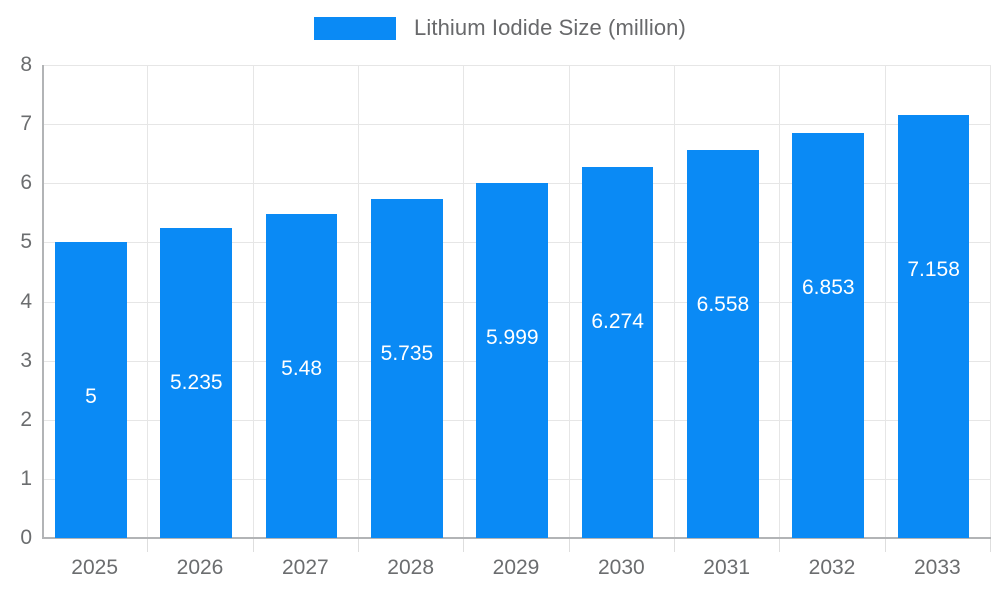 This screenshot has width=1000, height=600. I want to click on bar-group: 5.999, so click(515, 301).